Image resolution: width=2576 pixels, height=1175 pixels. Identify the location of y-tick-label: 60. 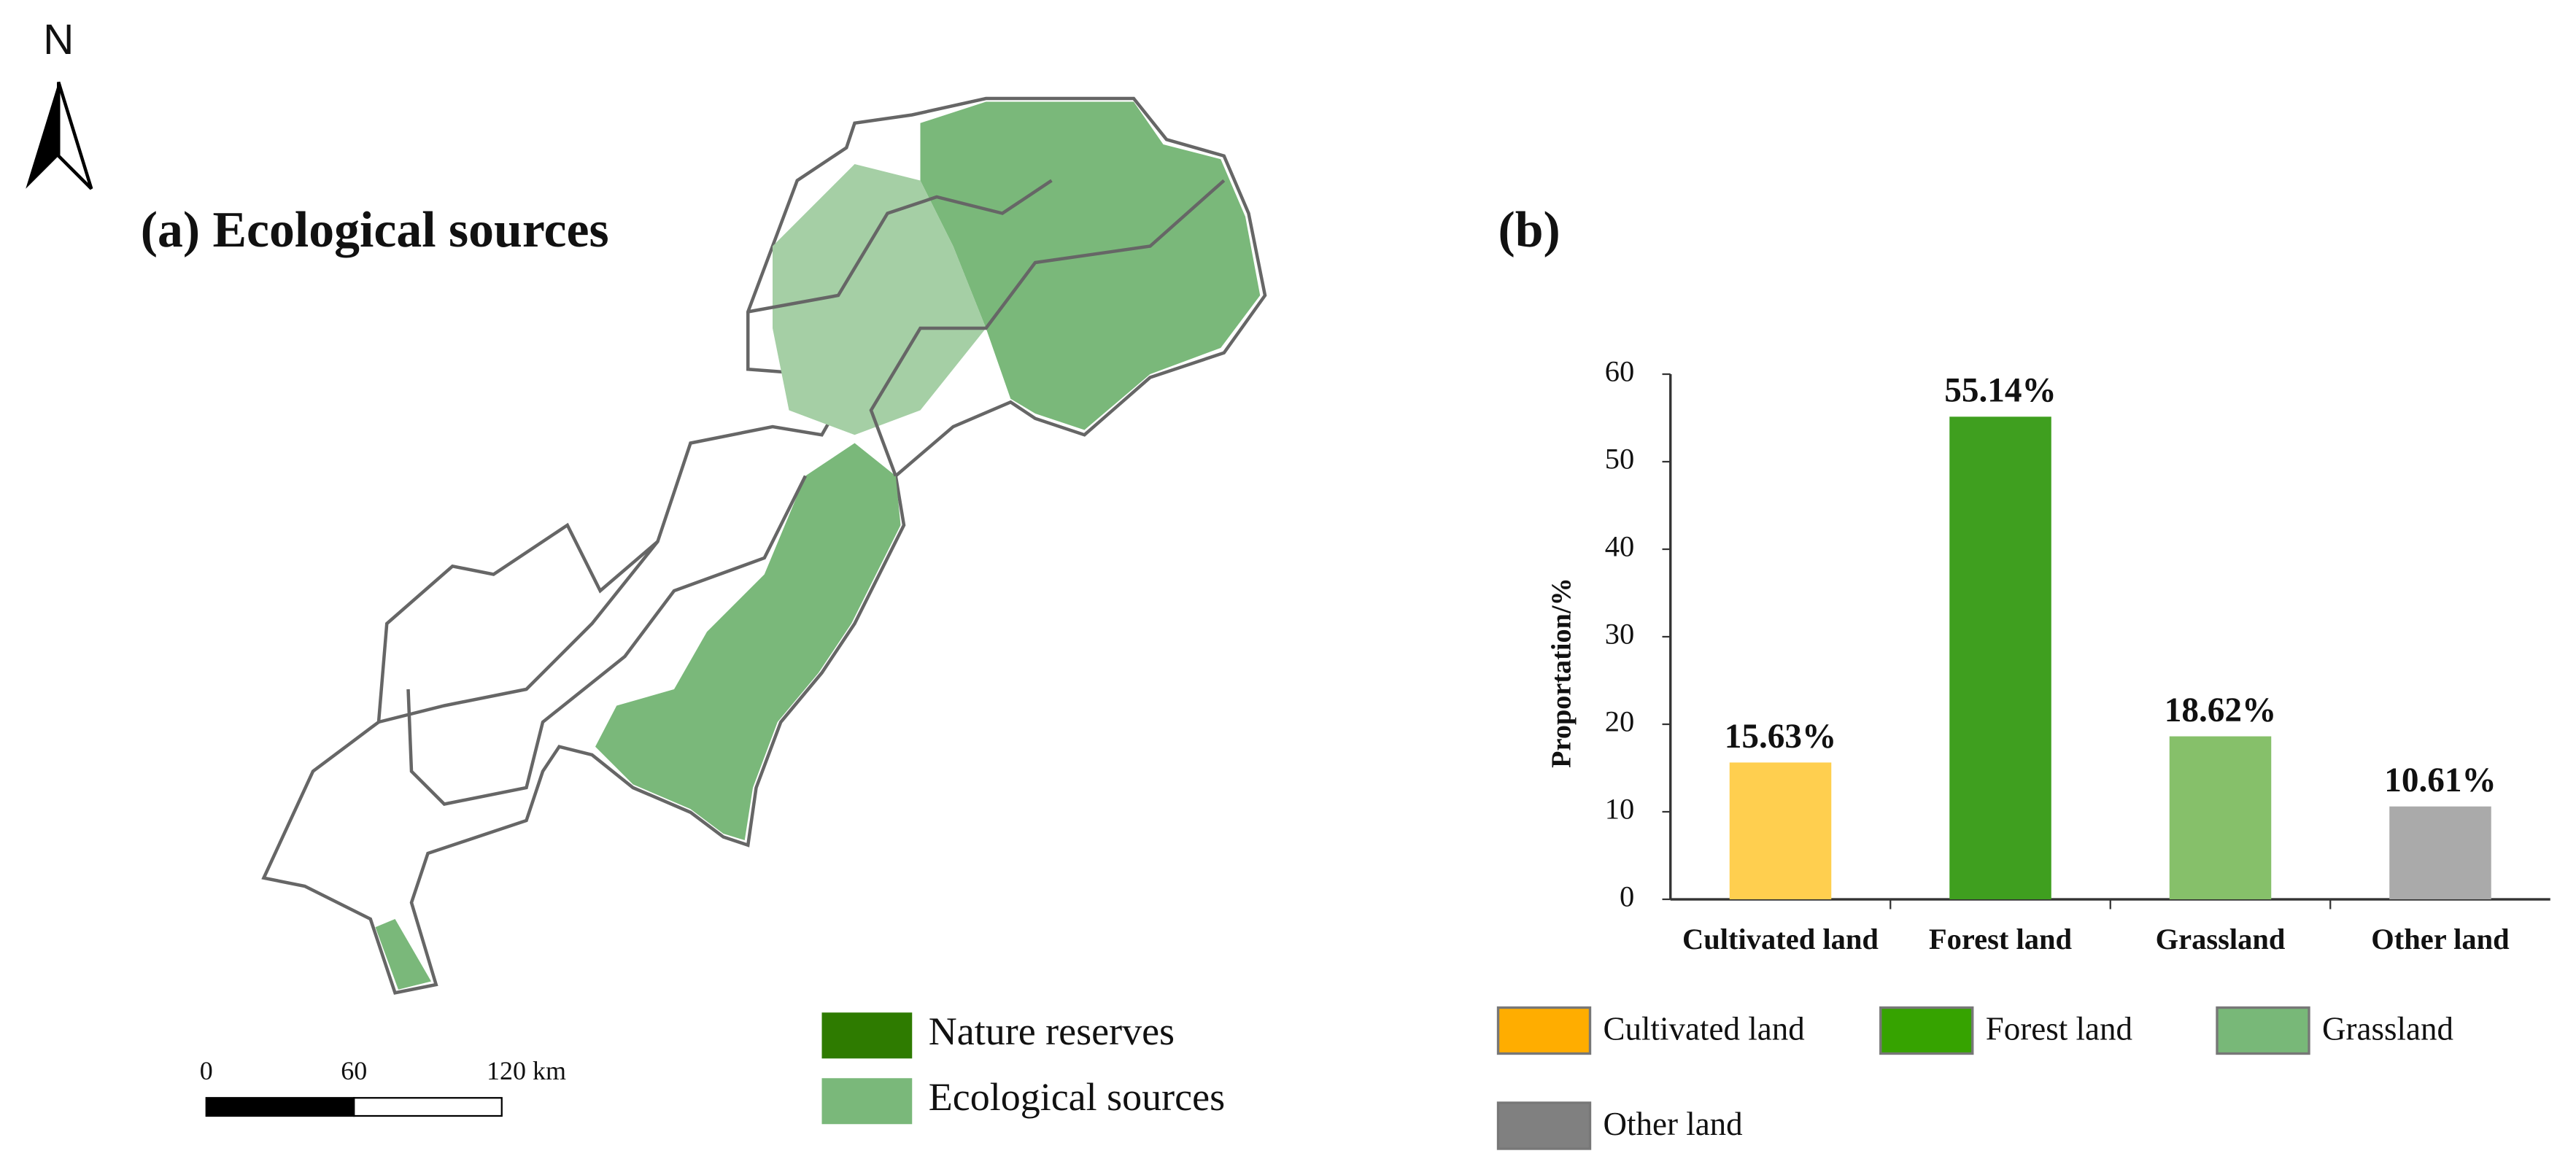
(1620, 370).